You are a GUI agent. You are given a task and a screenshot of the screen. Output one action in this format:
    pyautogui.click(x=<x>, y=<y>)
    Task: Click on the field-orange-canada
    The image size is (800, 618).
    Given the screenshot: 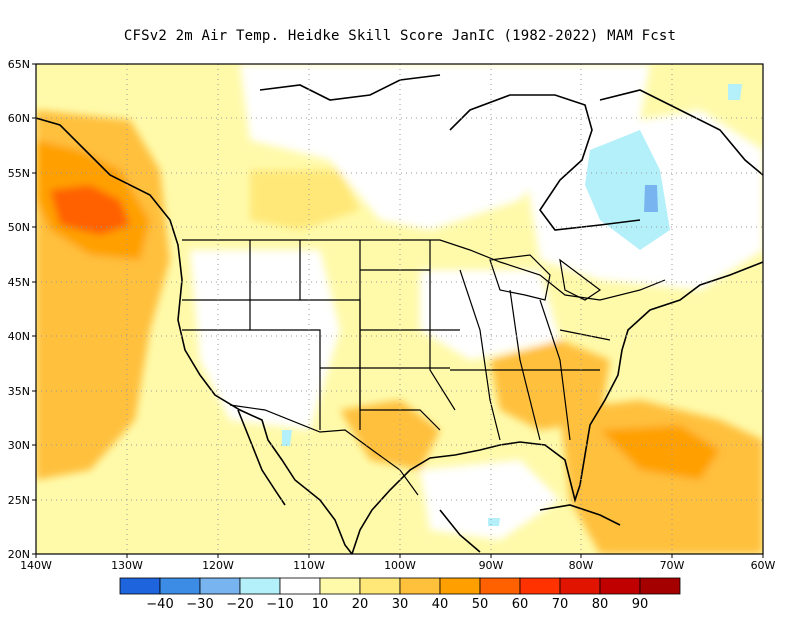 What is the action you would take?
    pyautogui.click(x=305, y=200)
    